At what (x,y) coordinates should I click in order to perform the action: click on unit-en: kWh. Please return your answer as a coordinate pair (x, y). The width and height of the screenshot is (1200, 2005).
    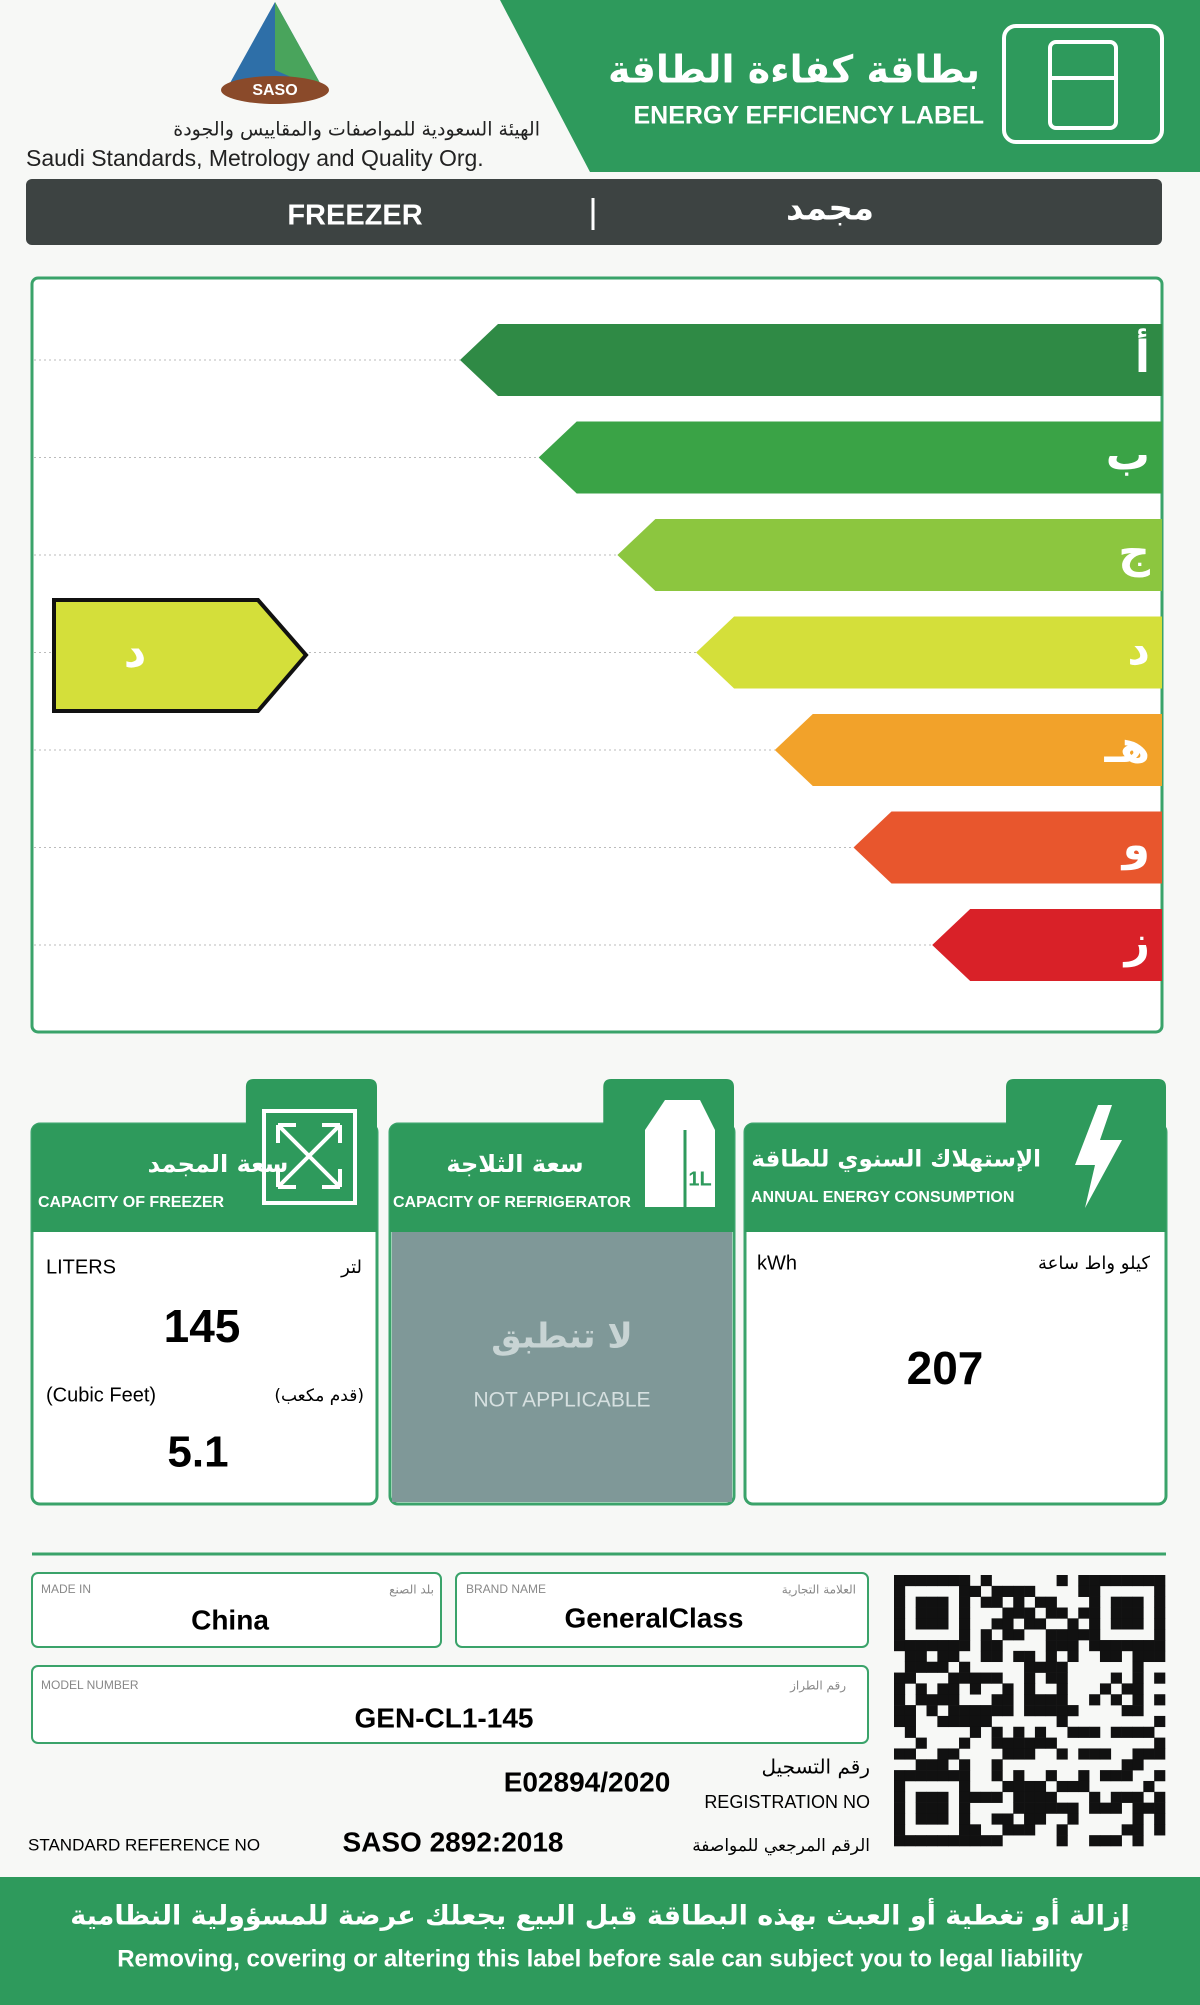
    Looking at the image, I should click on (777, 1263).